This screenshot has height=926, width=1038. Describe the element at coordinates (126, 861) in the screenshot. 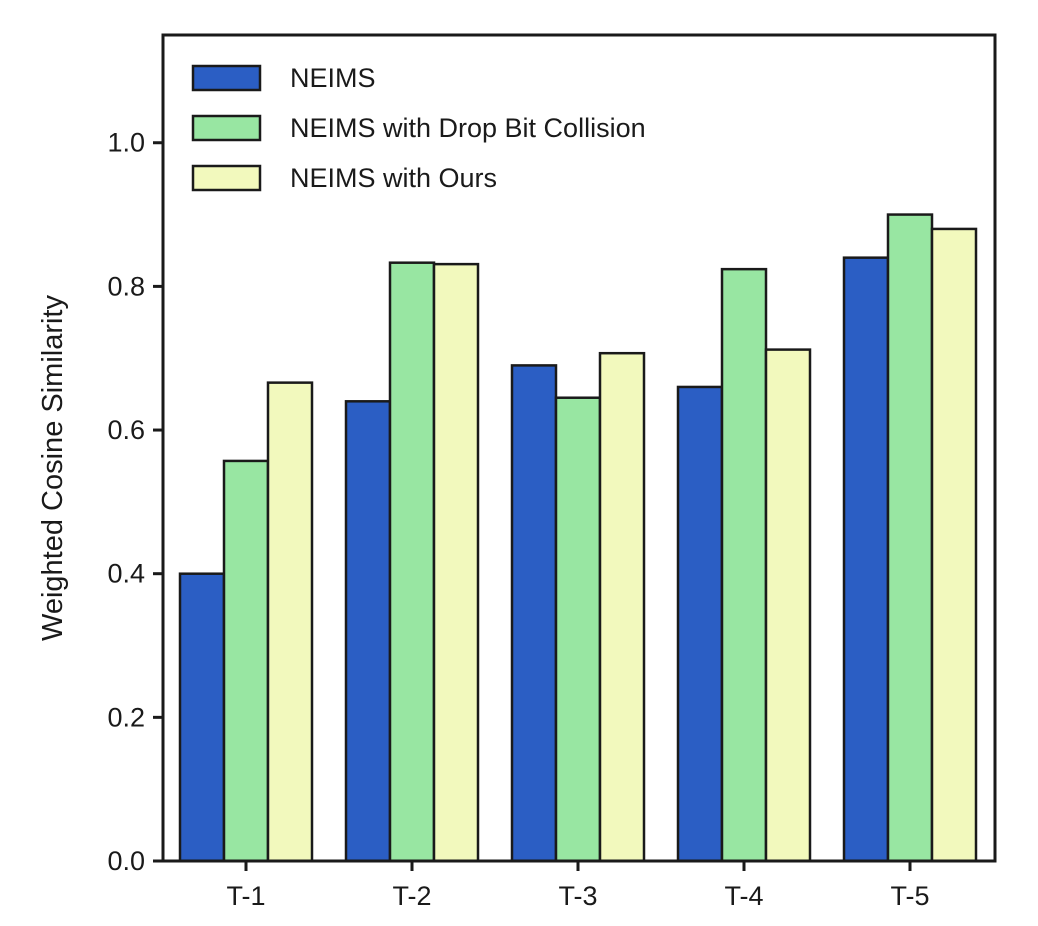

I see `y-tick-label: 0.0` at that location.